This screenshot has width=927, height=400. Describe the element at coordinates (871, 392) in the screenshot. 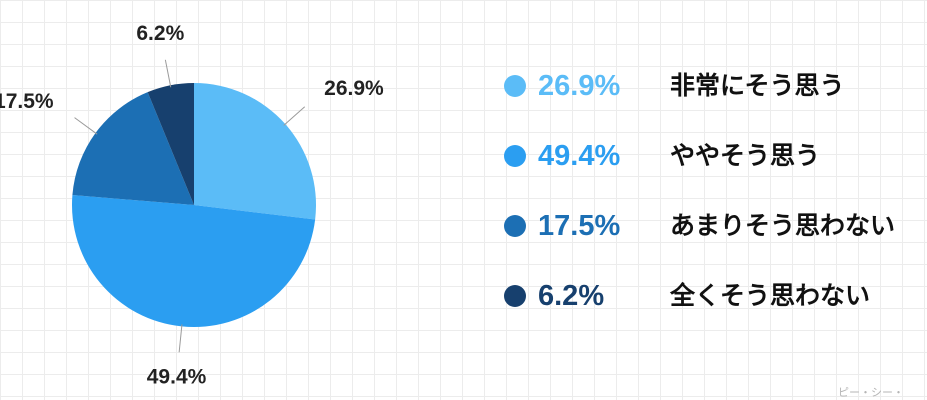

I see `watermark: ピー・シー・` at that location.